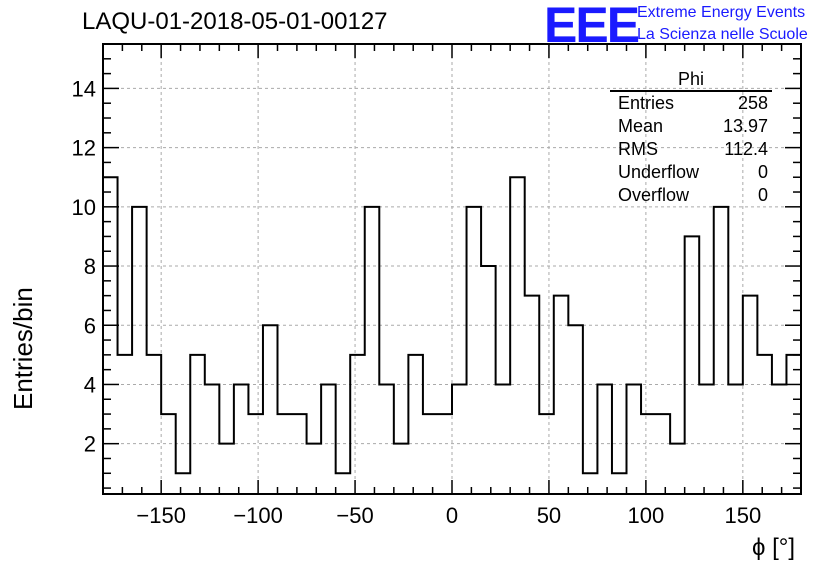 Image resolution: width=836 pixels, height=572 pixels. What do you see at coordinates (641, 126) in the screenshot?
I see `stats-label: Mean` at bounding box center [641, 126].